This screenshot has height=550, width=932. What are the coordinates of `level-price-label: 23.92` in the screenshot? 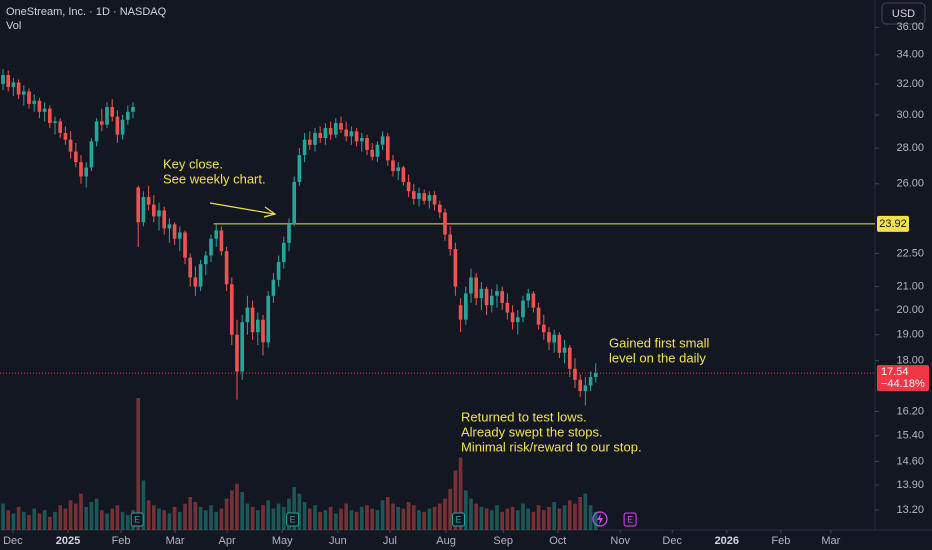 It's located at (893, 224).